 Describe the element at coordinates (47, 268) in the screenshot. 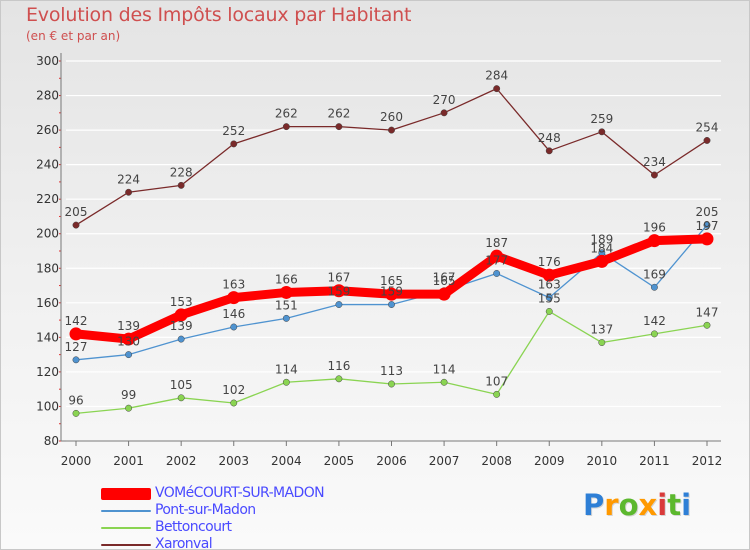

I see `y-tick-label: 180` at that location.